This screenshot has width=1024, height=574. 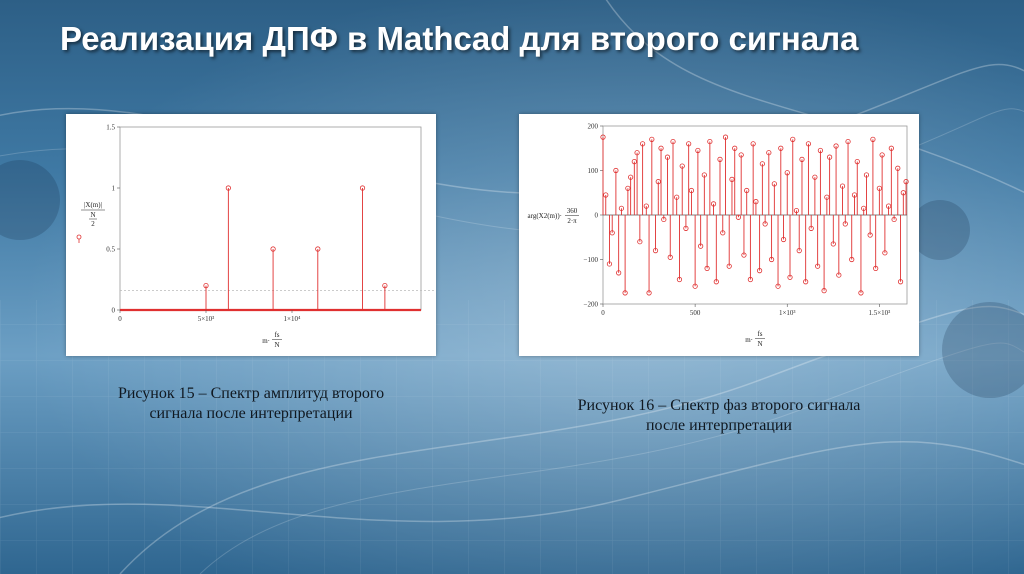 What do you see at coordinates (292, 319) in the screenshot?
I see `x-tick-label: 1×10⁴` at bounding box center [292, 319].